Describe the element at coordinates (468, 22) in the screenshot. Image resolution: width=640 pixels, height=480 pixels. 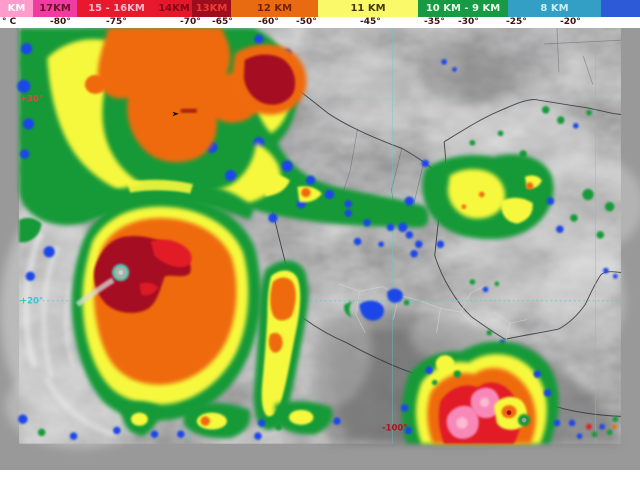
I see `temp-label: -30°` at that location.